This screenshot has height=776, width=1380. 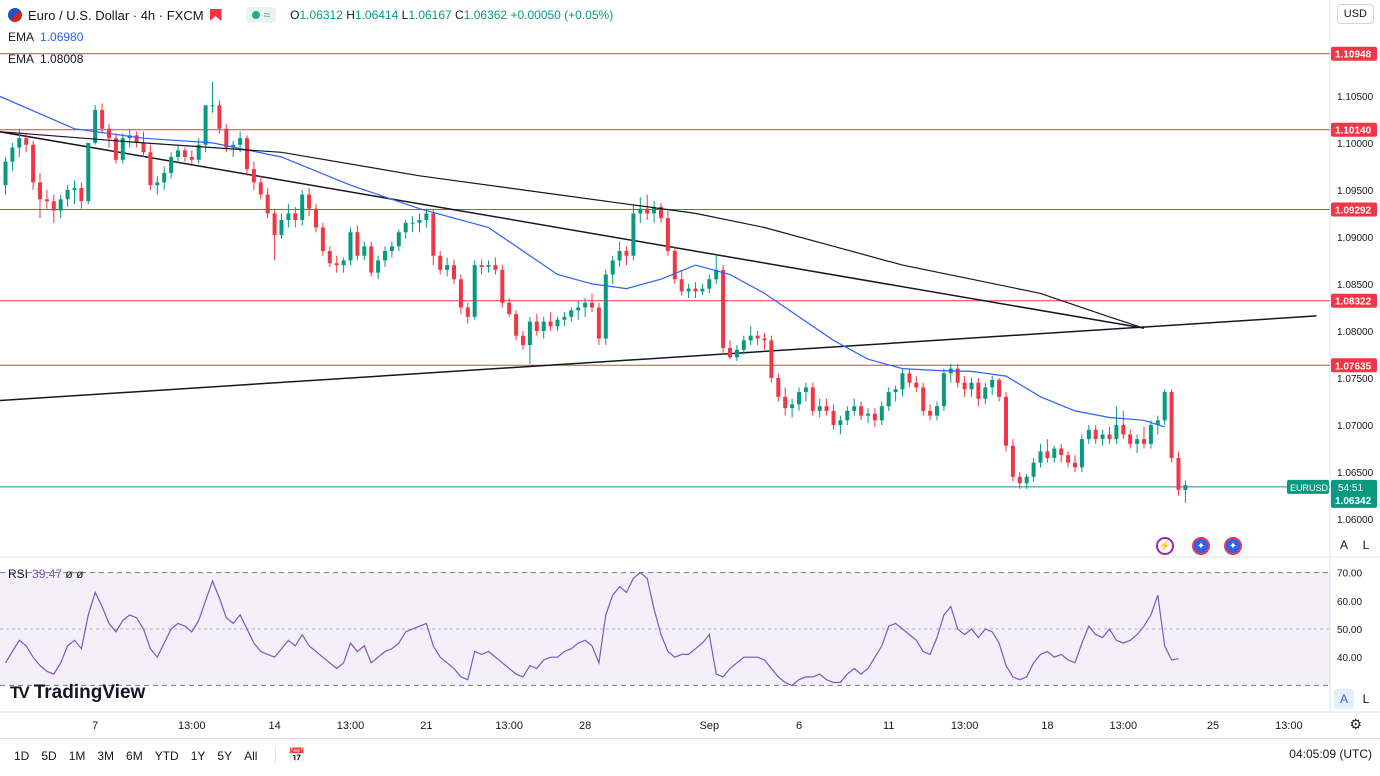 What do you see at coordinates (485, 15) in the screenshot?
I see `close-value: 1.06362` at bounding box center [485, 15].